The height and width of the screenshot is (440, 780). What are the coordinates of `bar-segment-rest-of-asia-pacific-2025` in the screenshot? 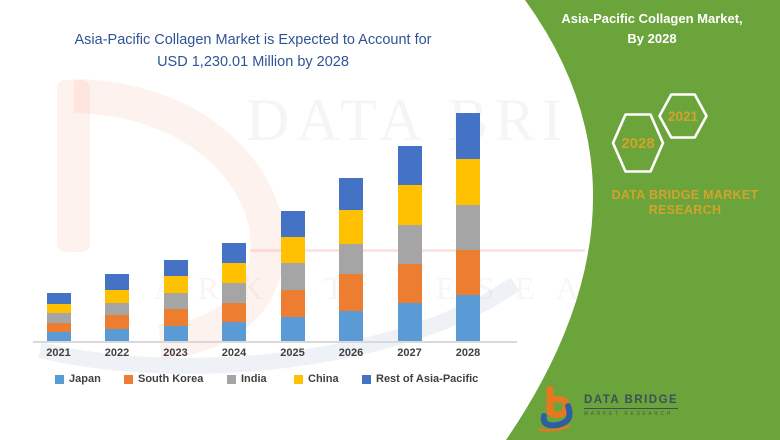 It's located at (292, 223).